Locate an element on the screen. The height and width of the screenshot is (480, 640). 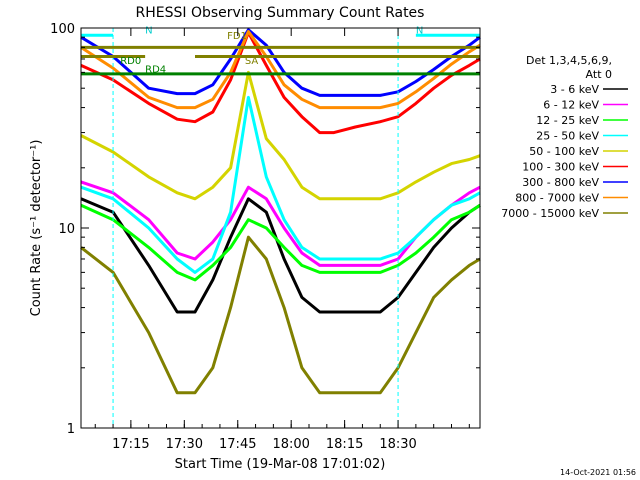
annotation-0: N is located at coordinates (148, 30).